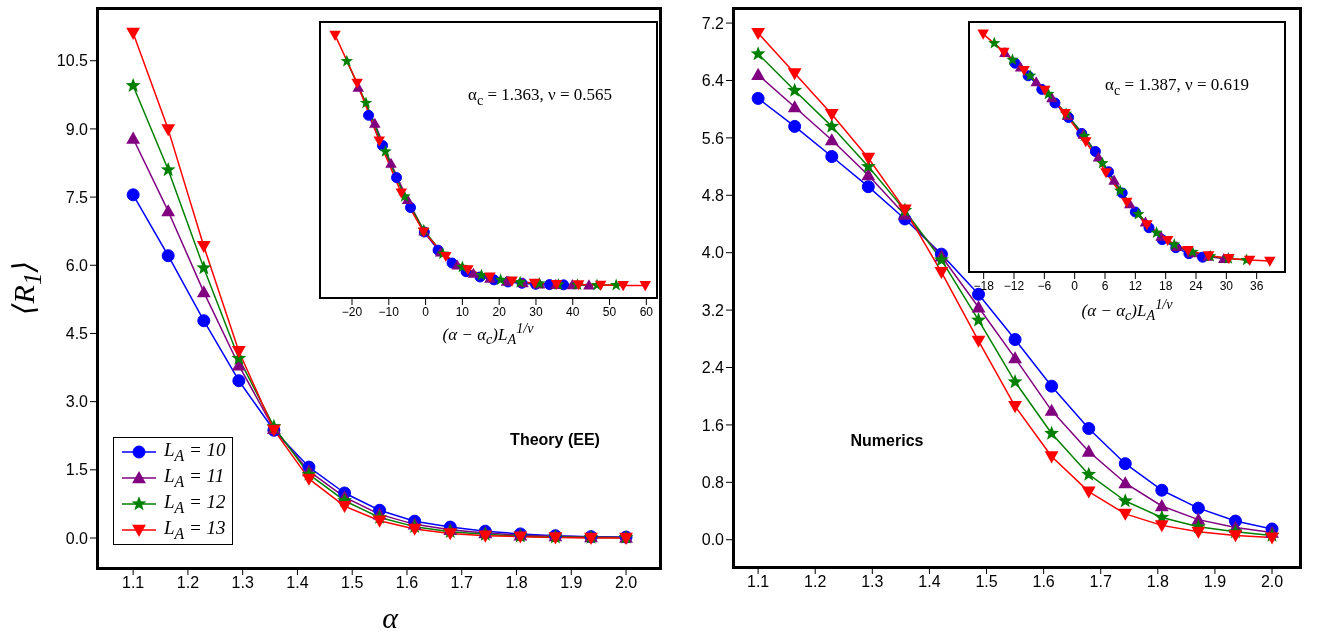 The height and width of the screenshot is (635, 1317). Describe the element at coordinates (194, 477) in the screenshot. I see `legend-label: L$_{A}$ = 11` at that location.